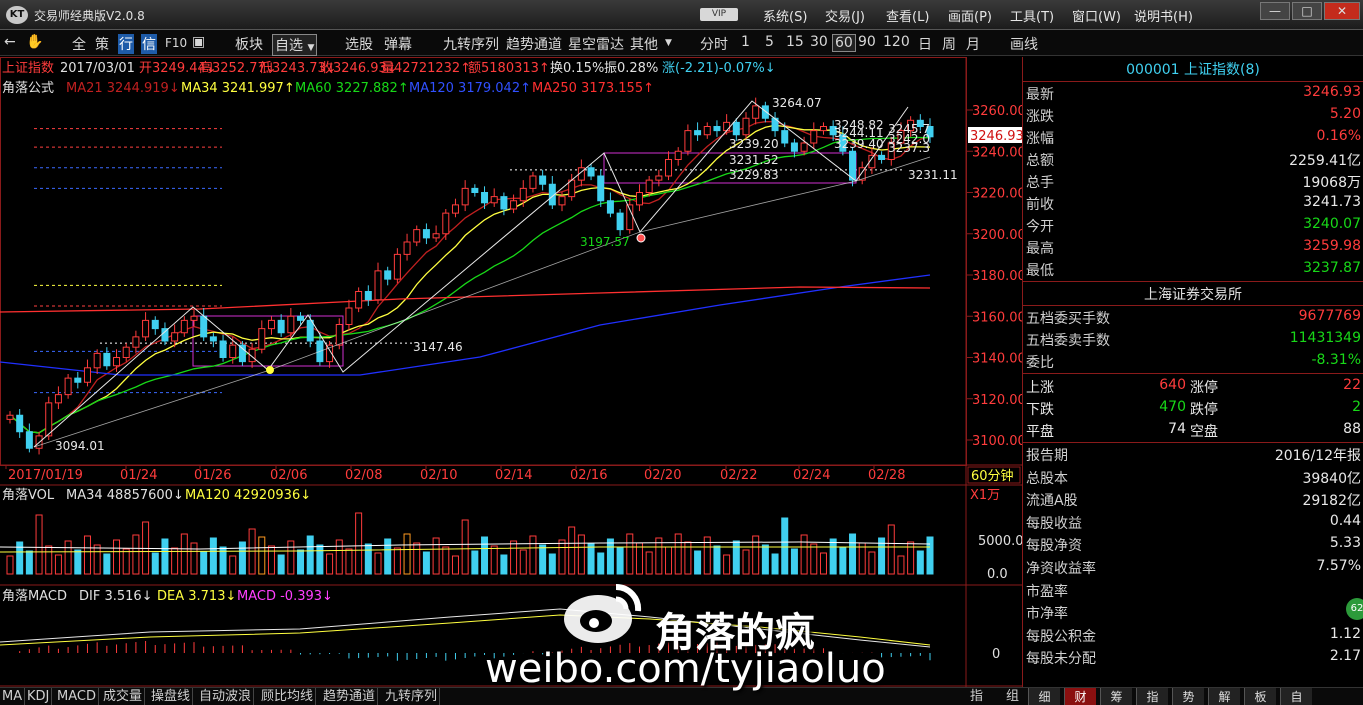 Image resolution: width=1363 pixels, height=705 pixels. What do you see at coordinates (412, 696) in the screenshot?
I see `tab-nine-turn: 九转序列` at bounding box center [412, 696].